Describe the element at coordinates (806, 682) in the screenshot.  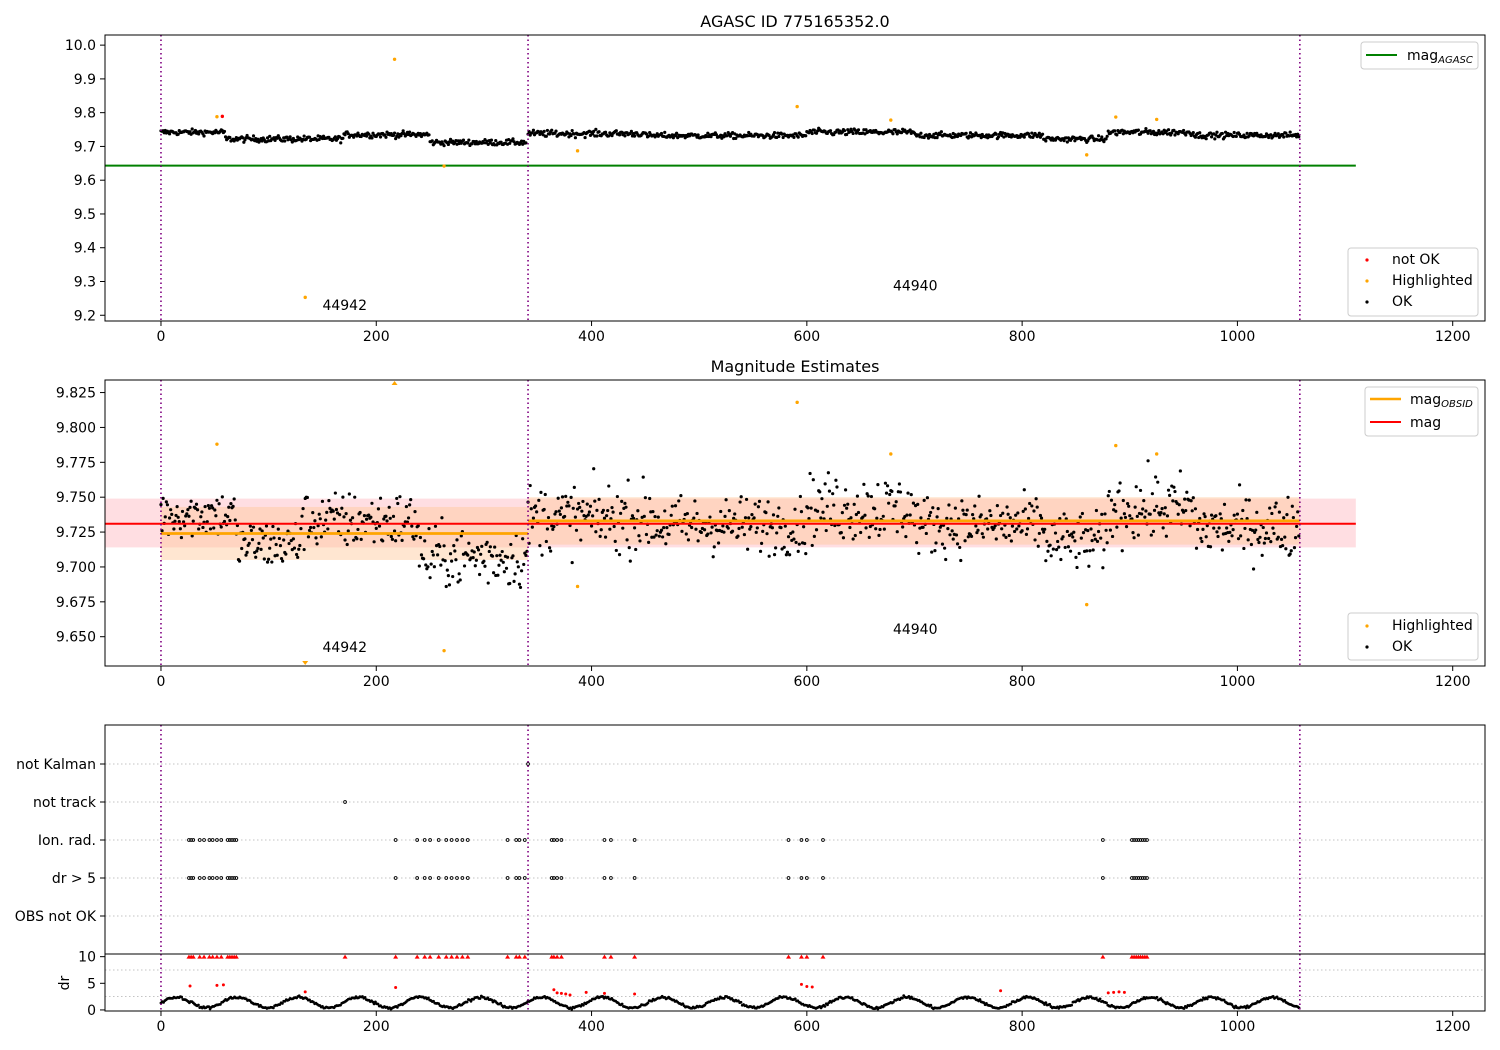
I see `p2-xtick-label-3: 600` at that location.